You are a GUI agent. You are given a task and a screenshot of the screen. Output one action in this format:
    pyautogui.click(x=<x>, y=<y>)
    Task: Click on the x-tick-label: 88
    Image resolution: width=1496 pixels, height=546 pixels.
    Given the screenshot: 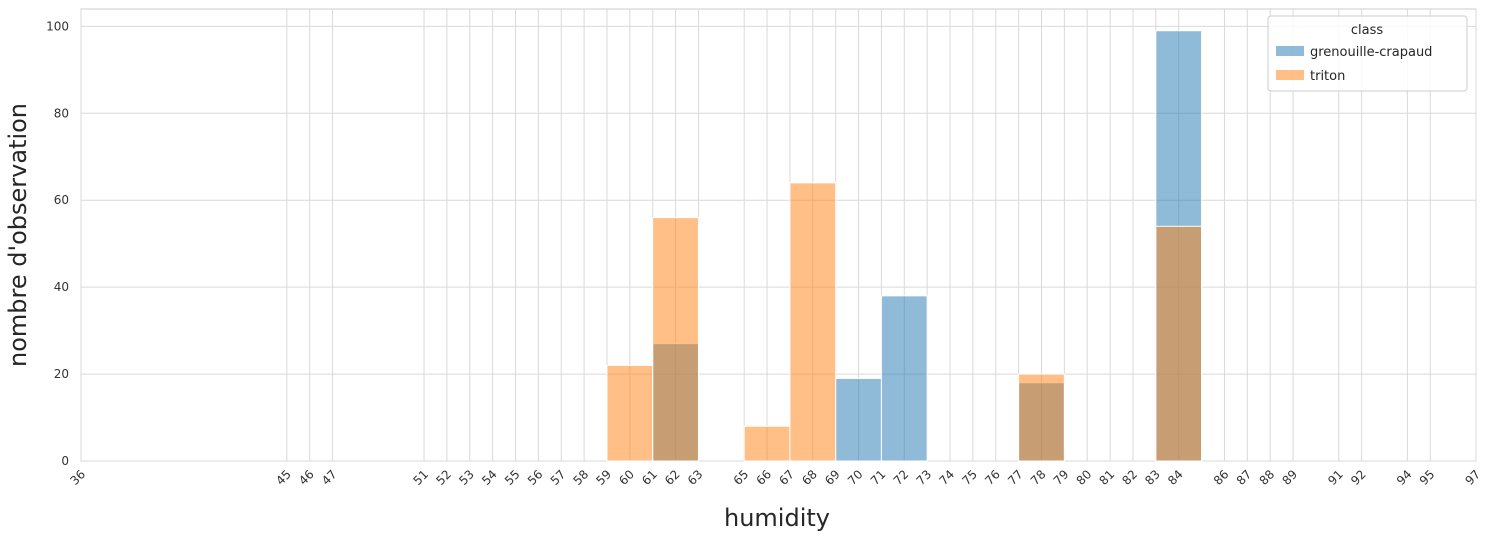 What is the action you would take?
    pyautogui.click(x=1267, y=477)
    